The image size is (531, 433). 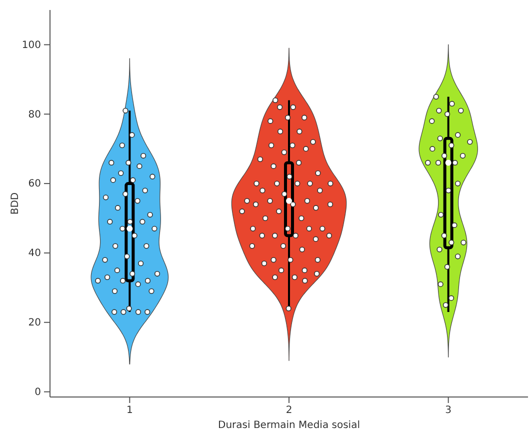 What do you see at coordinates (129, 410) in the screenshot?
I see `x-tick-label: 1` at bounding box center [129, 410].